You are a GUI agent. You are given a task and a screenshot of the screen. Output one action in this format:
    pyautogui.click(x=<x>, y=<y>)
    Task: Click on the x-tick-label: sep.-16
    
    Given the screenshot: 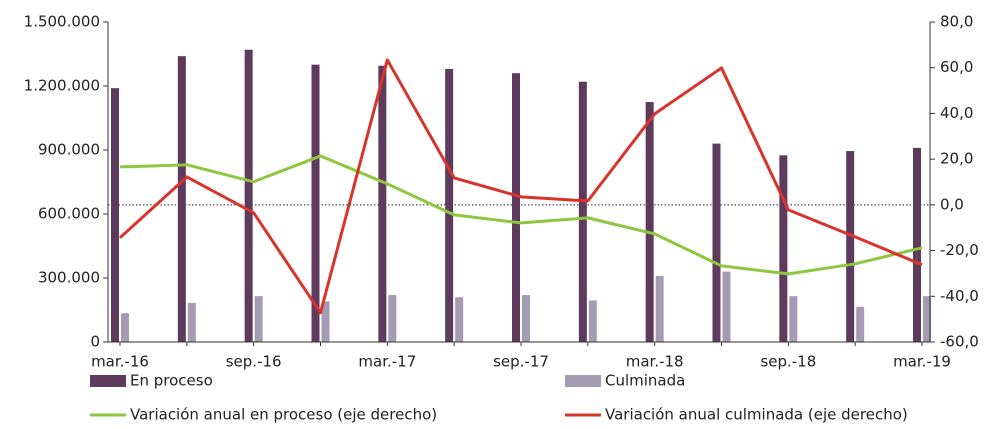 What is the action you would take?
    pyautogui.click(x=254, y=362)
    